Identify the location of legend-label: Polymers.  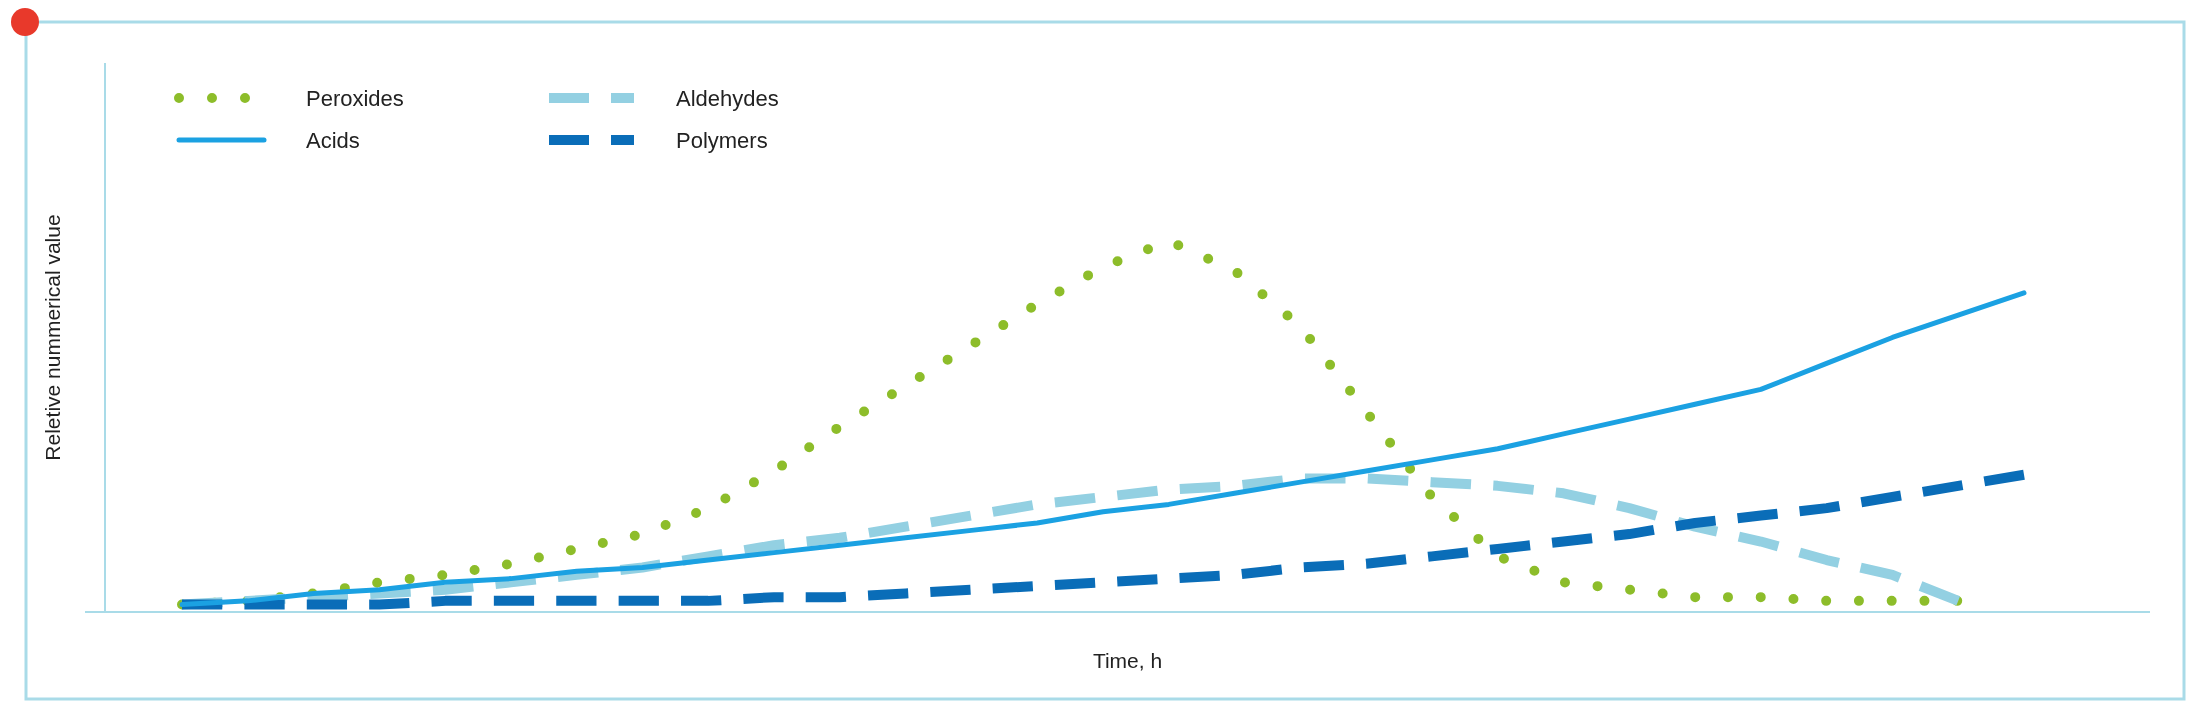
(722, 140).